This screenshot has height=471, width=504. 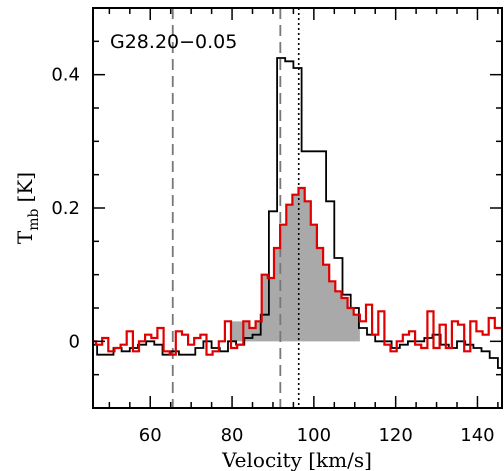 What do you see at coordinates (34, 219) in the screenshot?
I see `y-axis-title-subscript: mb` at bounding box center [34, 219].